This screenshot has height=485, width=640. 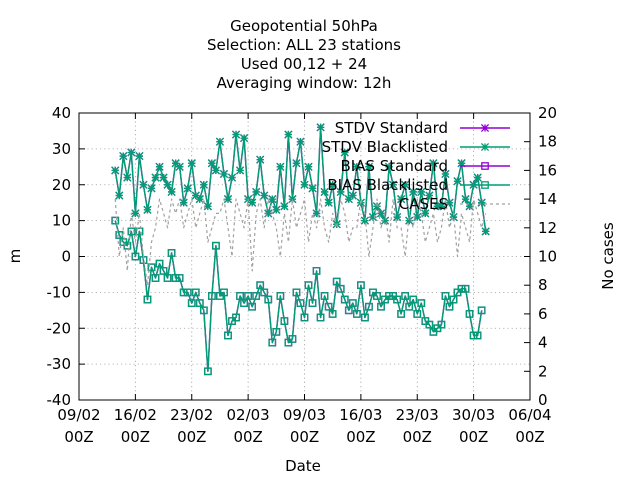 I want to click on x-tick-label-date: 16/03, so click(x=360, y=415).